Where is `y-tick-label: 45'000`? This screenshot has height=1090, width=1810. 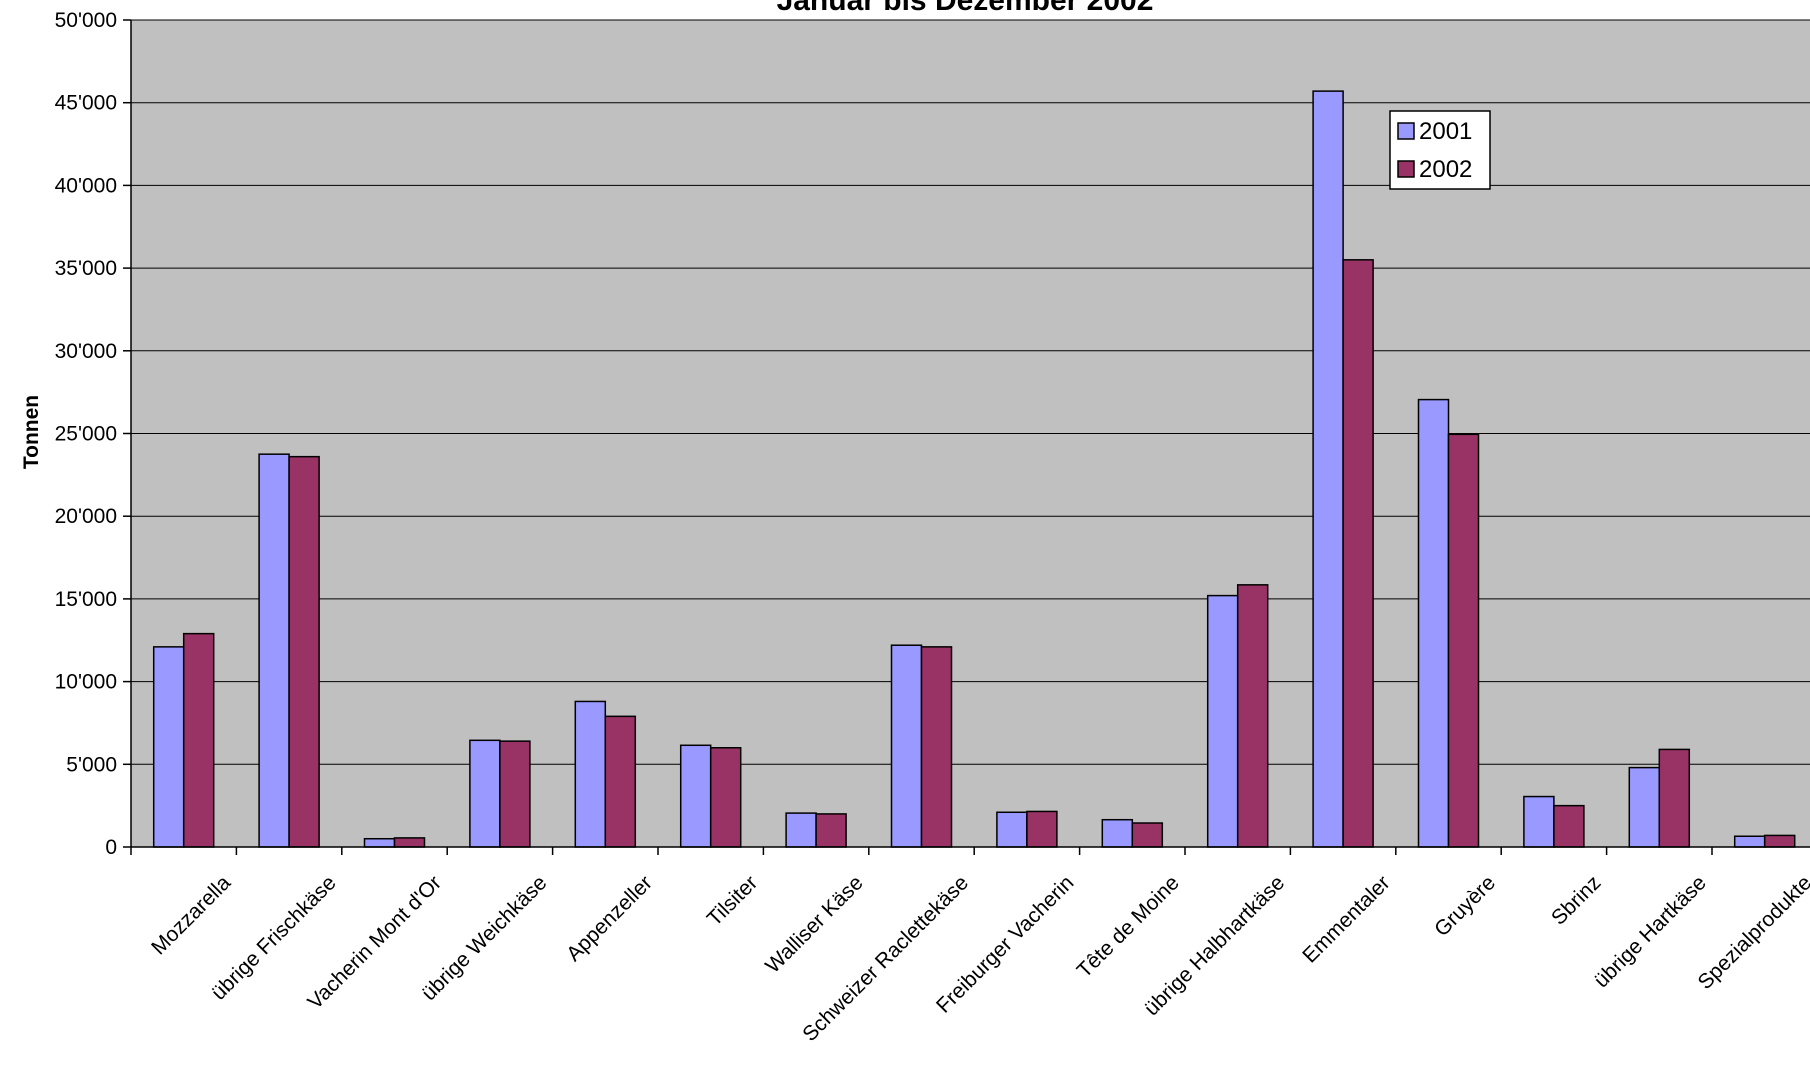
y-tick-label: 45'000 is located at coordinates (86, 103).